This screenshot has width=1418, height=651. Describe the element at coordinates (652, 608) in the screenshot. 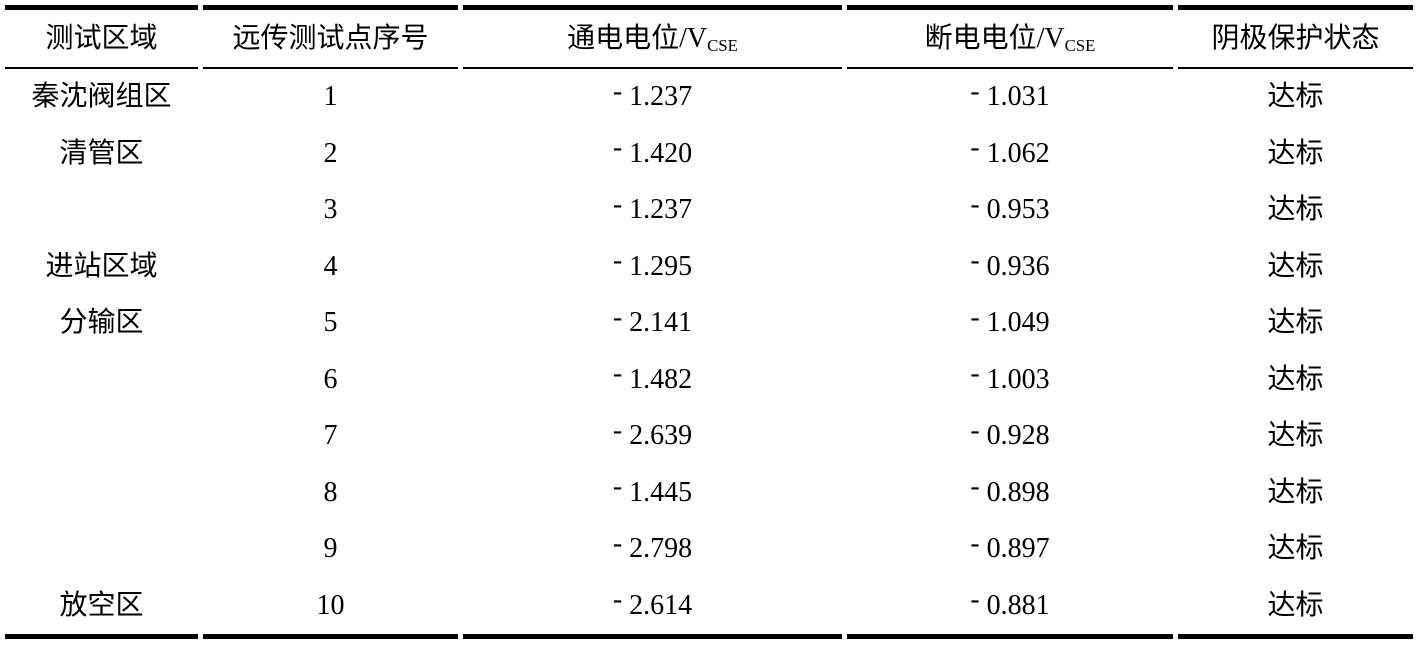

I see `cell-on-potential: - 2.614` at that location.